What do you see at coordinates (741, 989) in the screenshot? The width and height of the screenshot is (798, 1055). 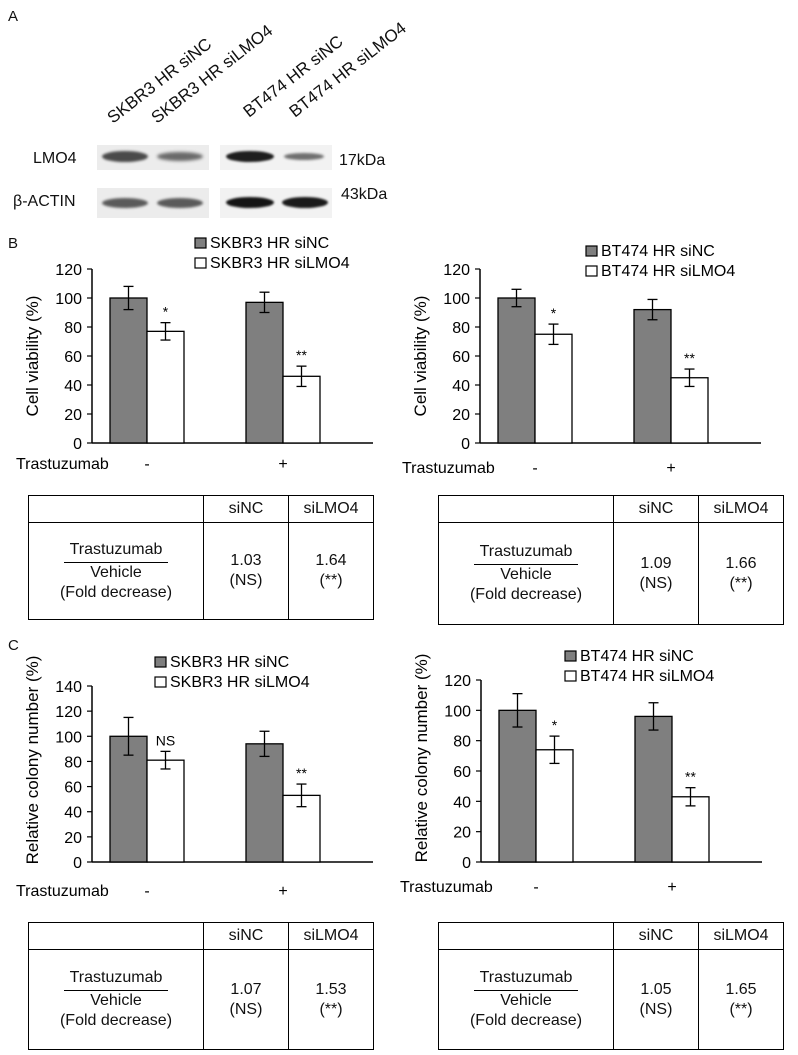 I see `fold-value: 1.65` at bounding box center [741, 989].